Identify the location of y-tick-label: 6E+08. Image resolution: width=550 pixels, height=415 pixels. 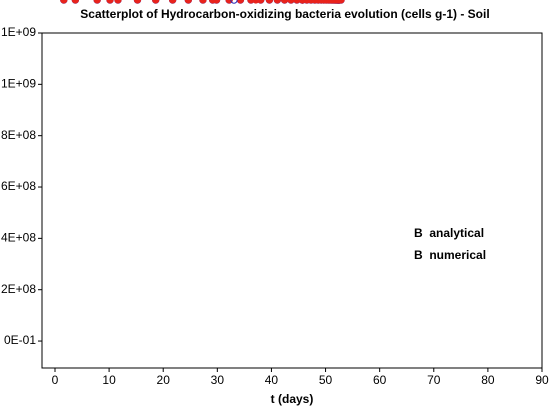
(18, 186).